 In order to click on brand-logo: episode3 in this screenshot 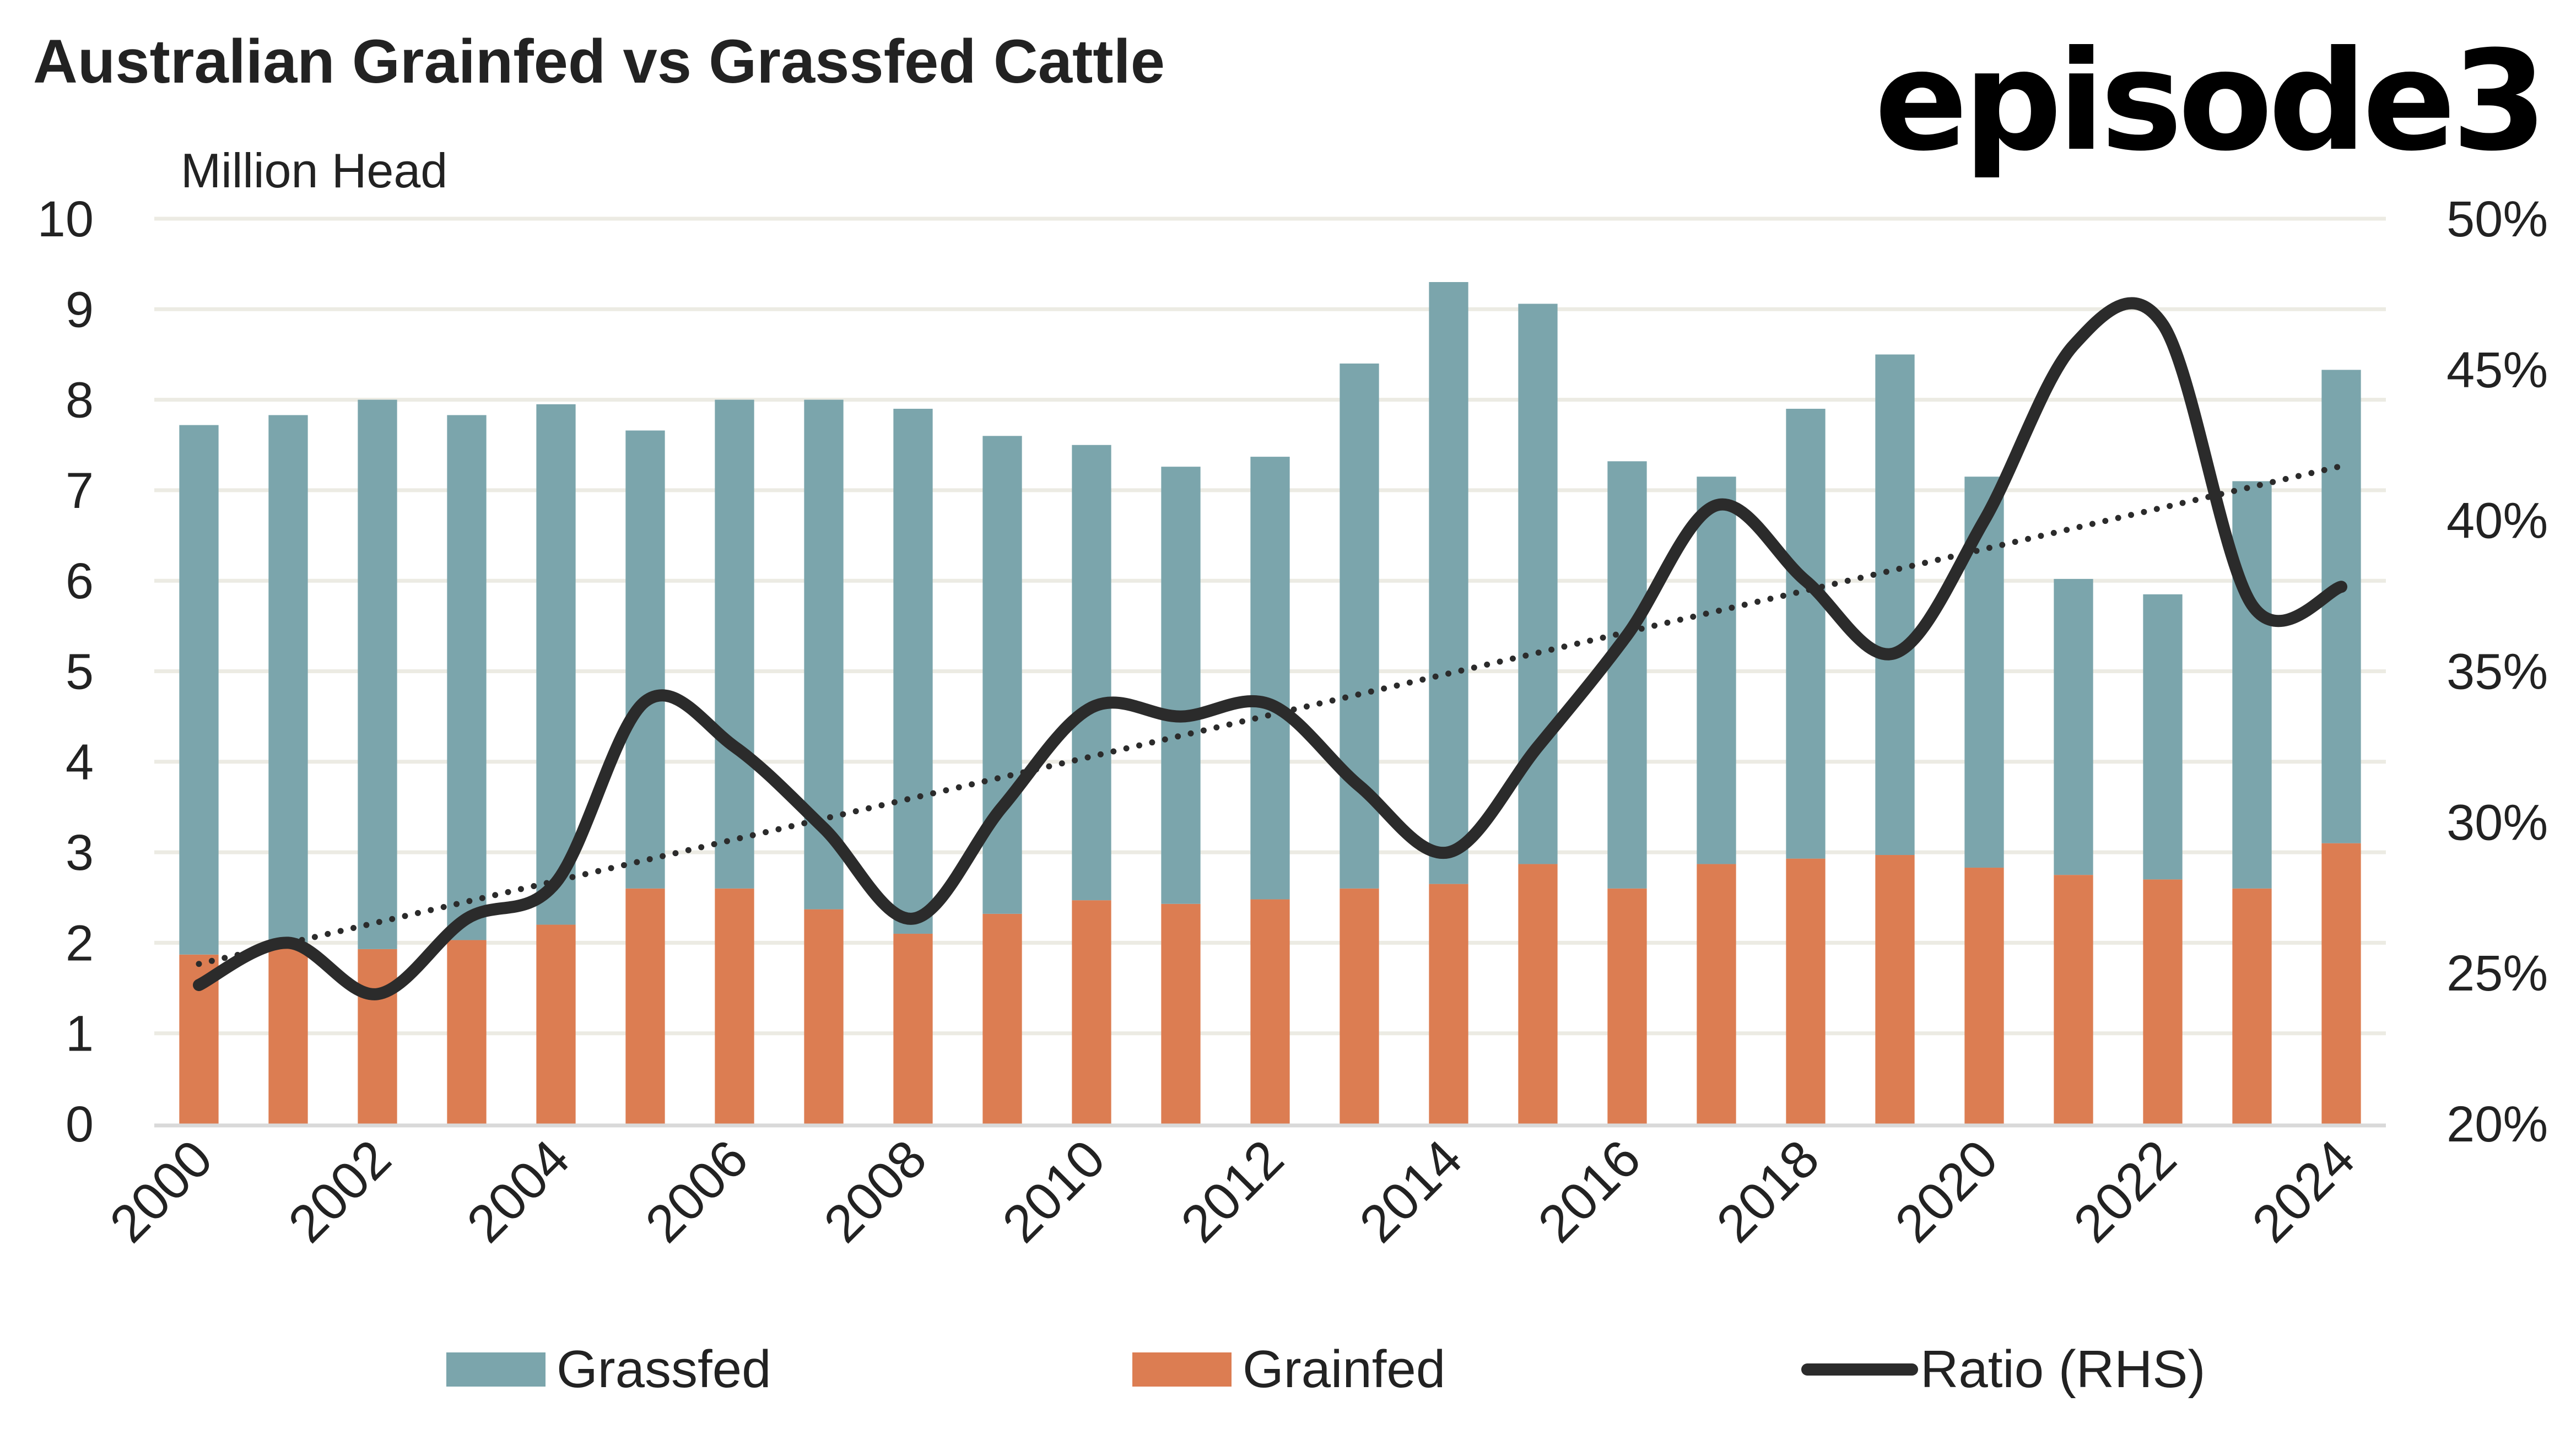, I will do `click(2209, 101)`.